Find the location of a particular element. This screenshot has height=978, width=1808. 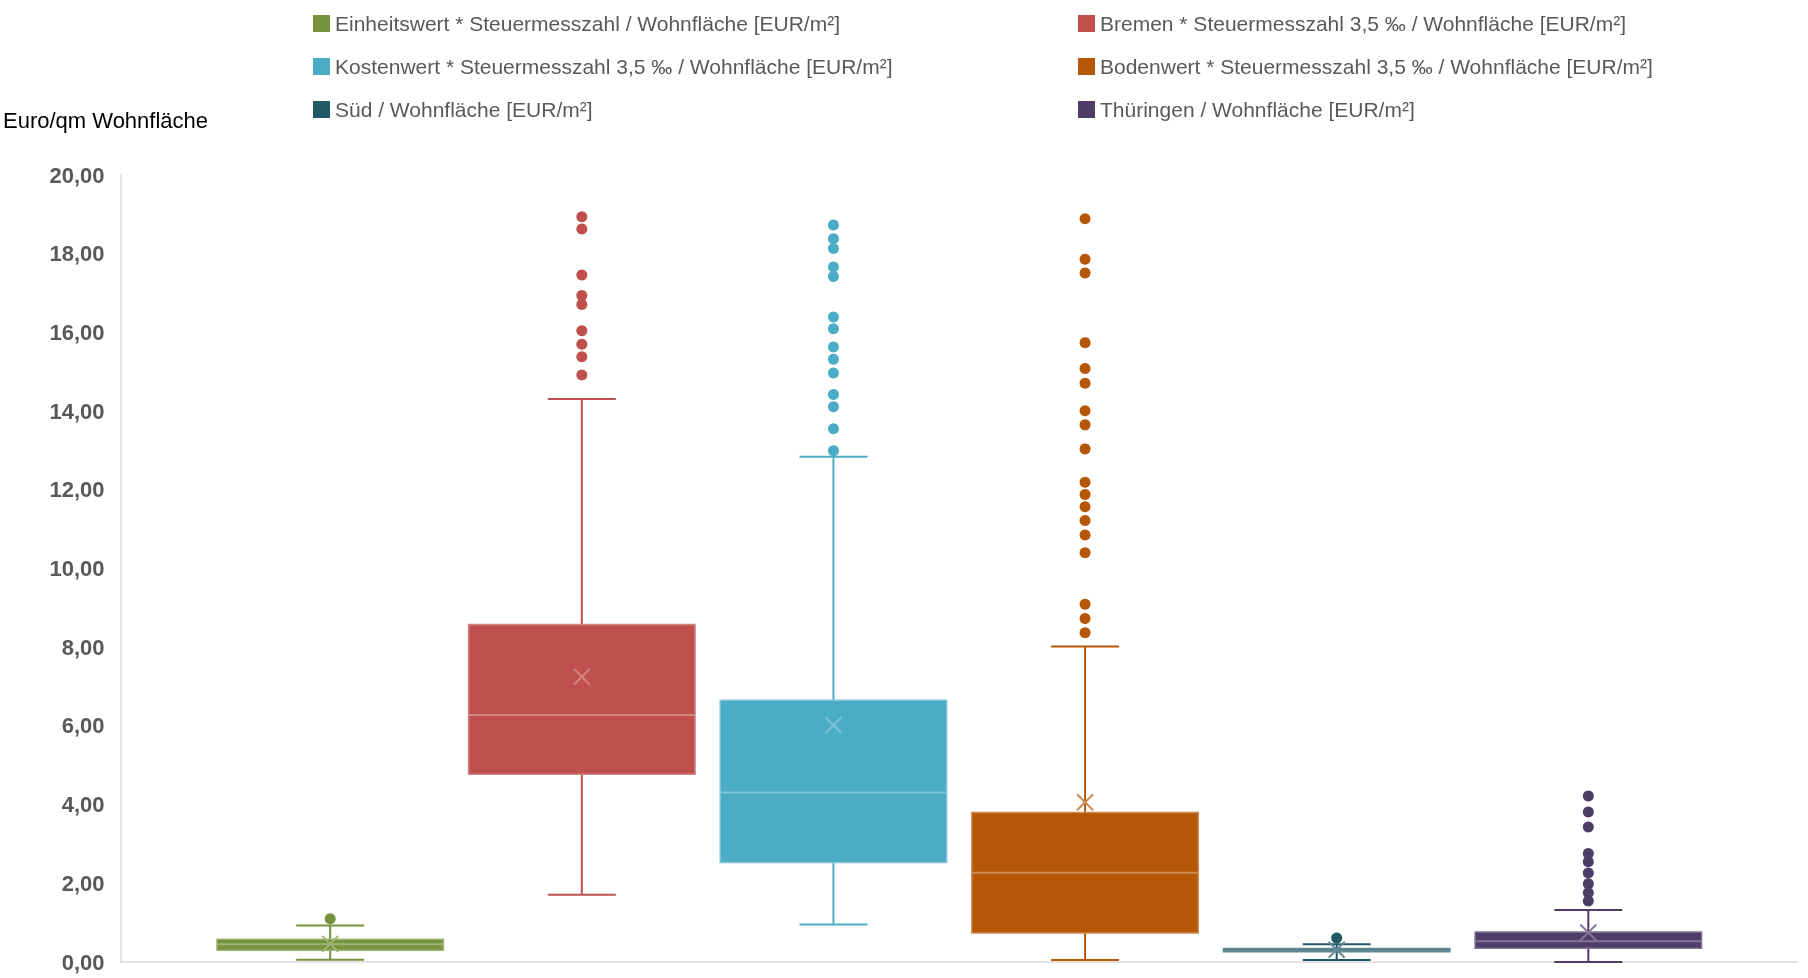

y-tick-label: 6,00 is located at coordinates (83, 726).